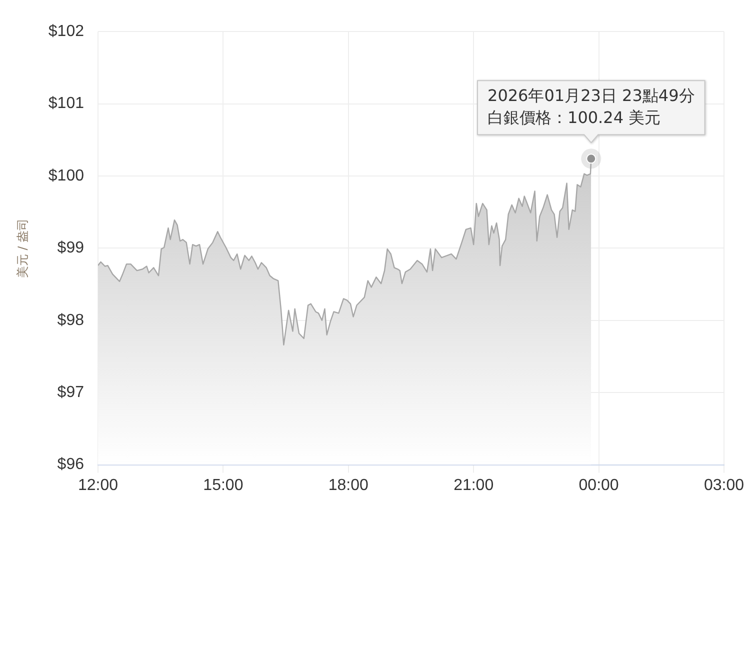 This screenshot has width=747, height=648. Describe the element at coordinates (724, 485) in the screenshot. I see `x-tick-label: 03:00` at that location.